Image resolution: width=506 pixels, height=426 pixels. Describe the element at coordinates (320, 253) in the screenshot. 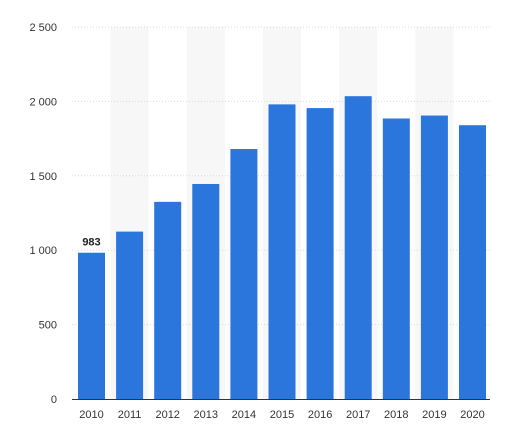

I see `bar-2016` at that location.